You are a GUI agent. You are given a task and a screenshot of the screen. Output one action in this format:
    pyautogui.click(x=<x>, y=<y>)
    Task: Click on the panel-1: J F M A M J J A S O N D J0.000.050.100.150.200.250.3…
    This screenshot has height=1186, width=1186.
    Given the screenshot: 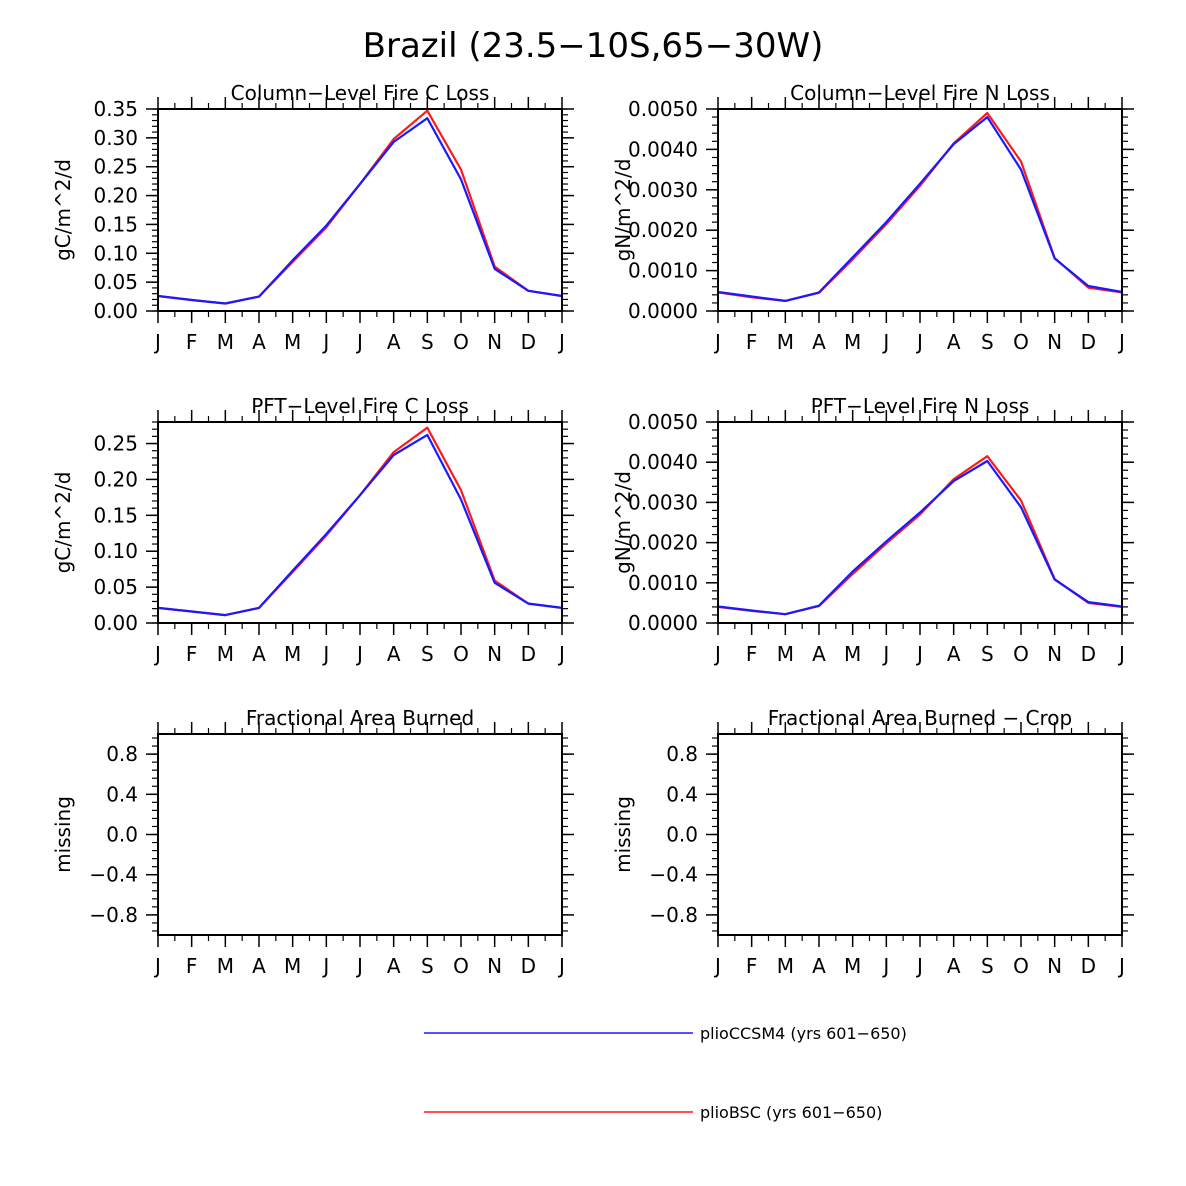 What is the action you would take?
    pyautogui.click(x=312, y=217)
    